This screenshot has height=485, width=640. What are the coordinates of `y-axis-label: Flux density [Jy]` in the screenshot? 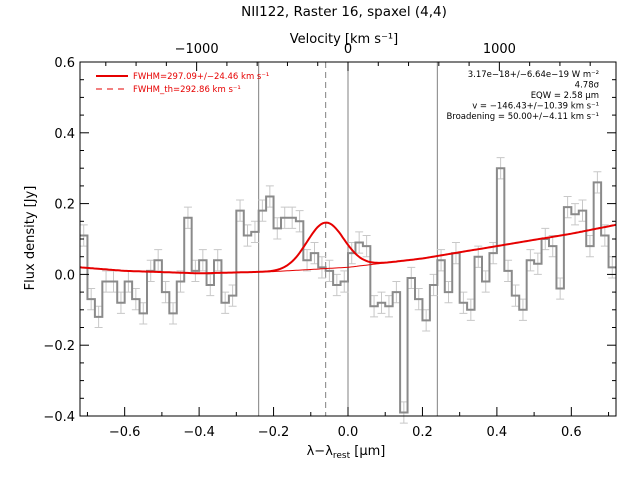 It's located at (30, 238).